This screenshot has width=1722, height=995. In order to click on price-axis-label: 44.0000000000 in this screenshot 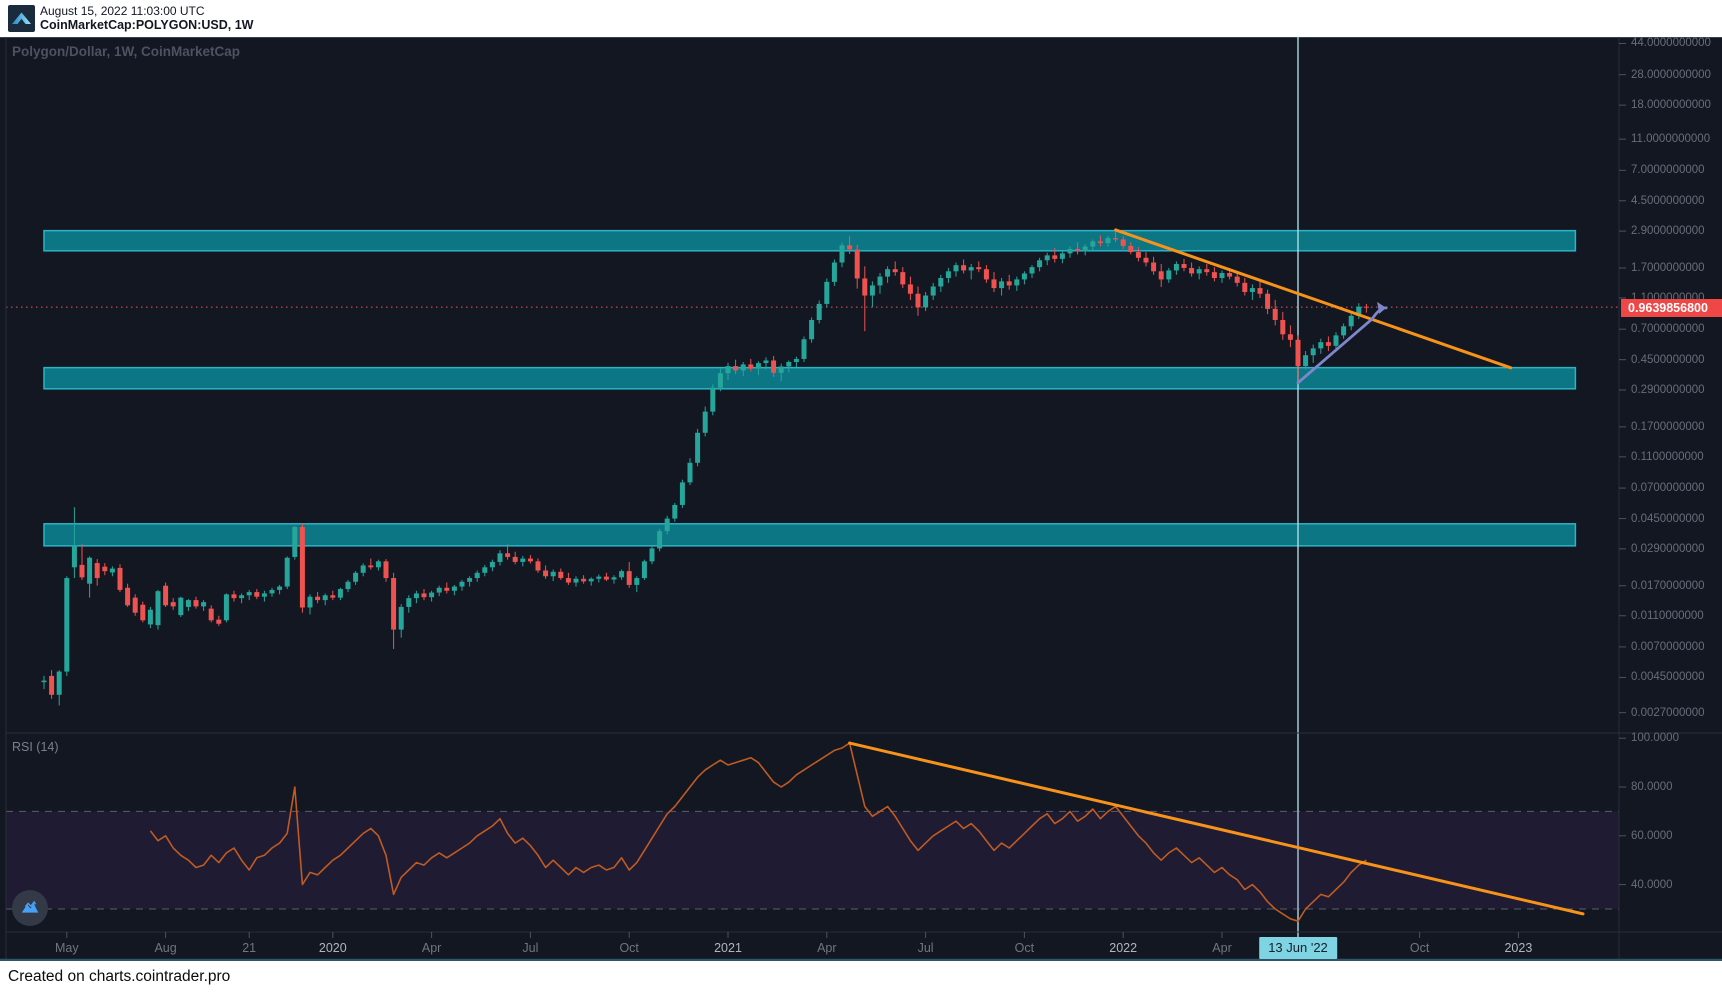, I will do `click(1671, 43)`.